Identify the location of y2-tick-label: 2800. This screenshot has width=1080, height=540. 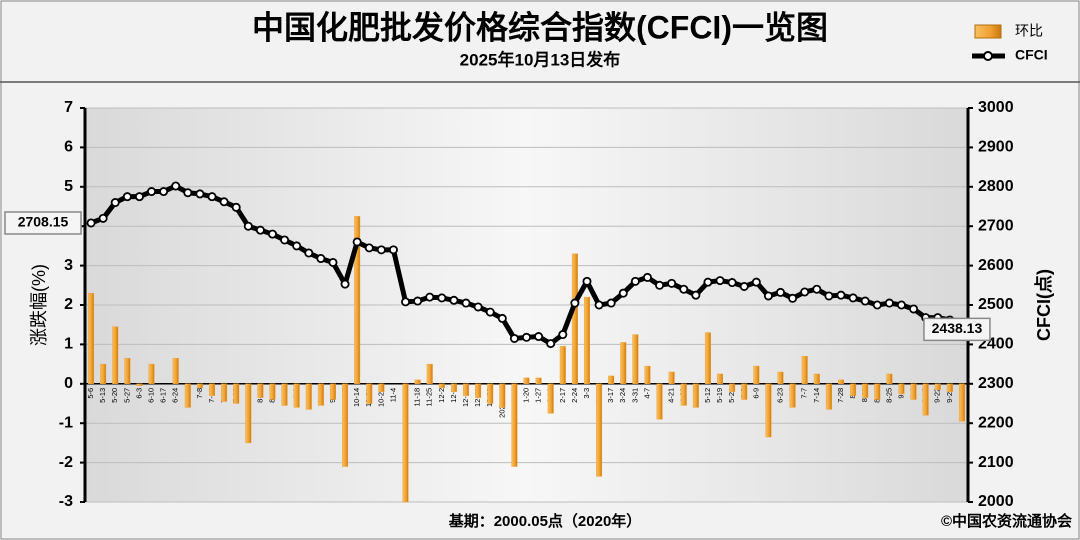
(996, 186).